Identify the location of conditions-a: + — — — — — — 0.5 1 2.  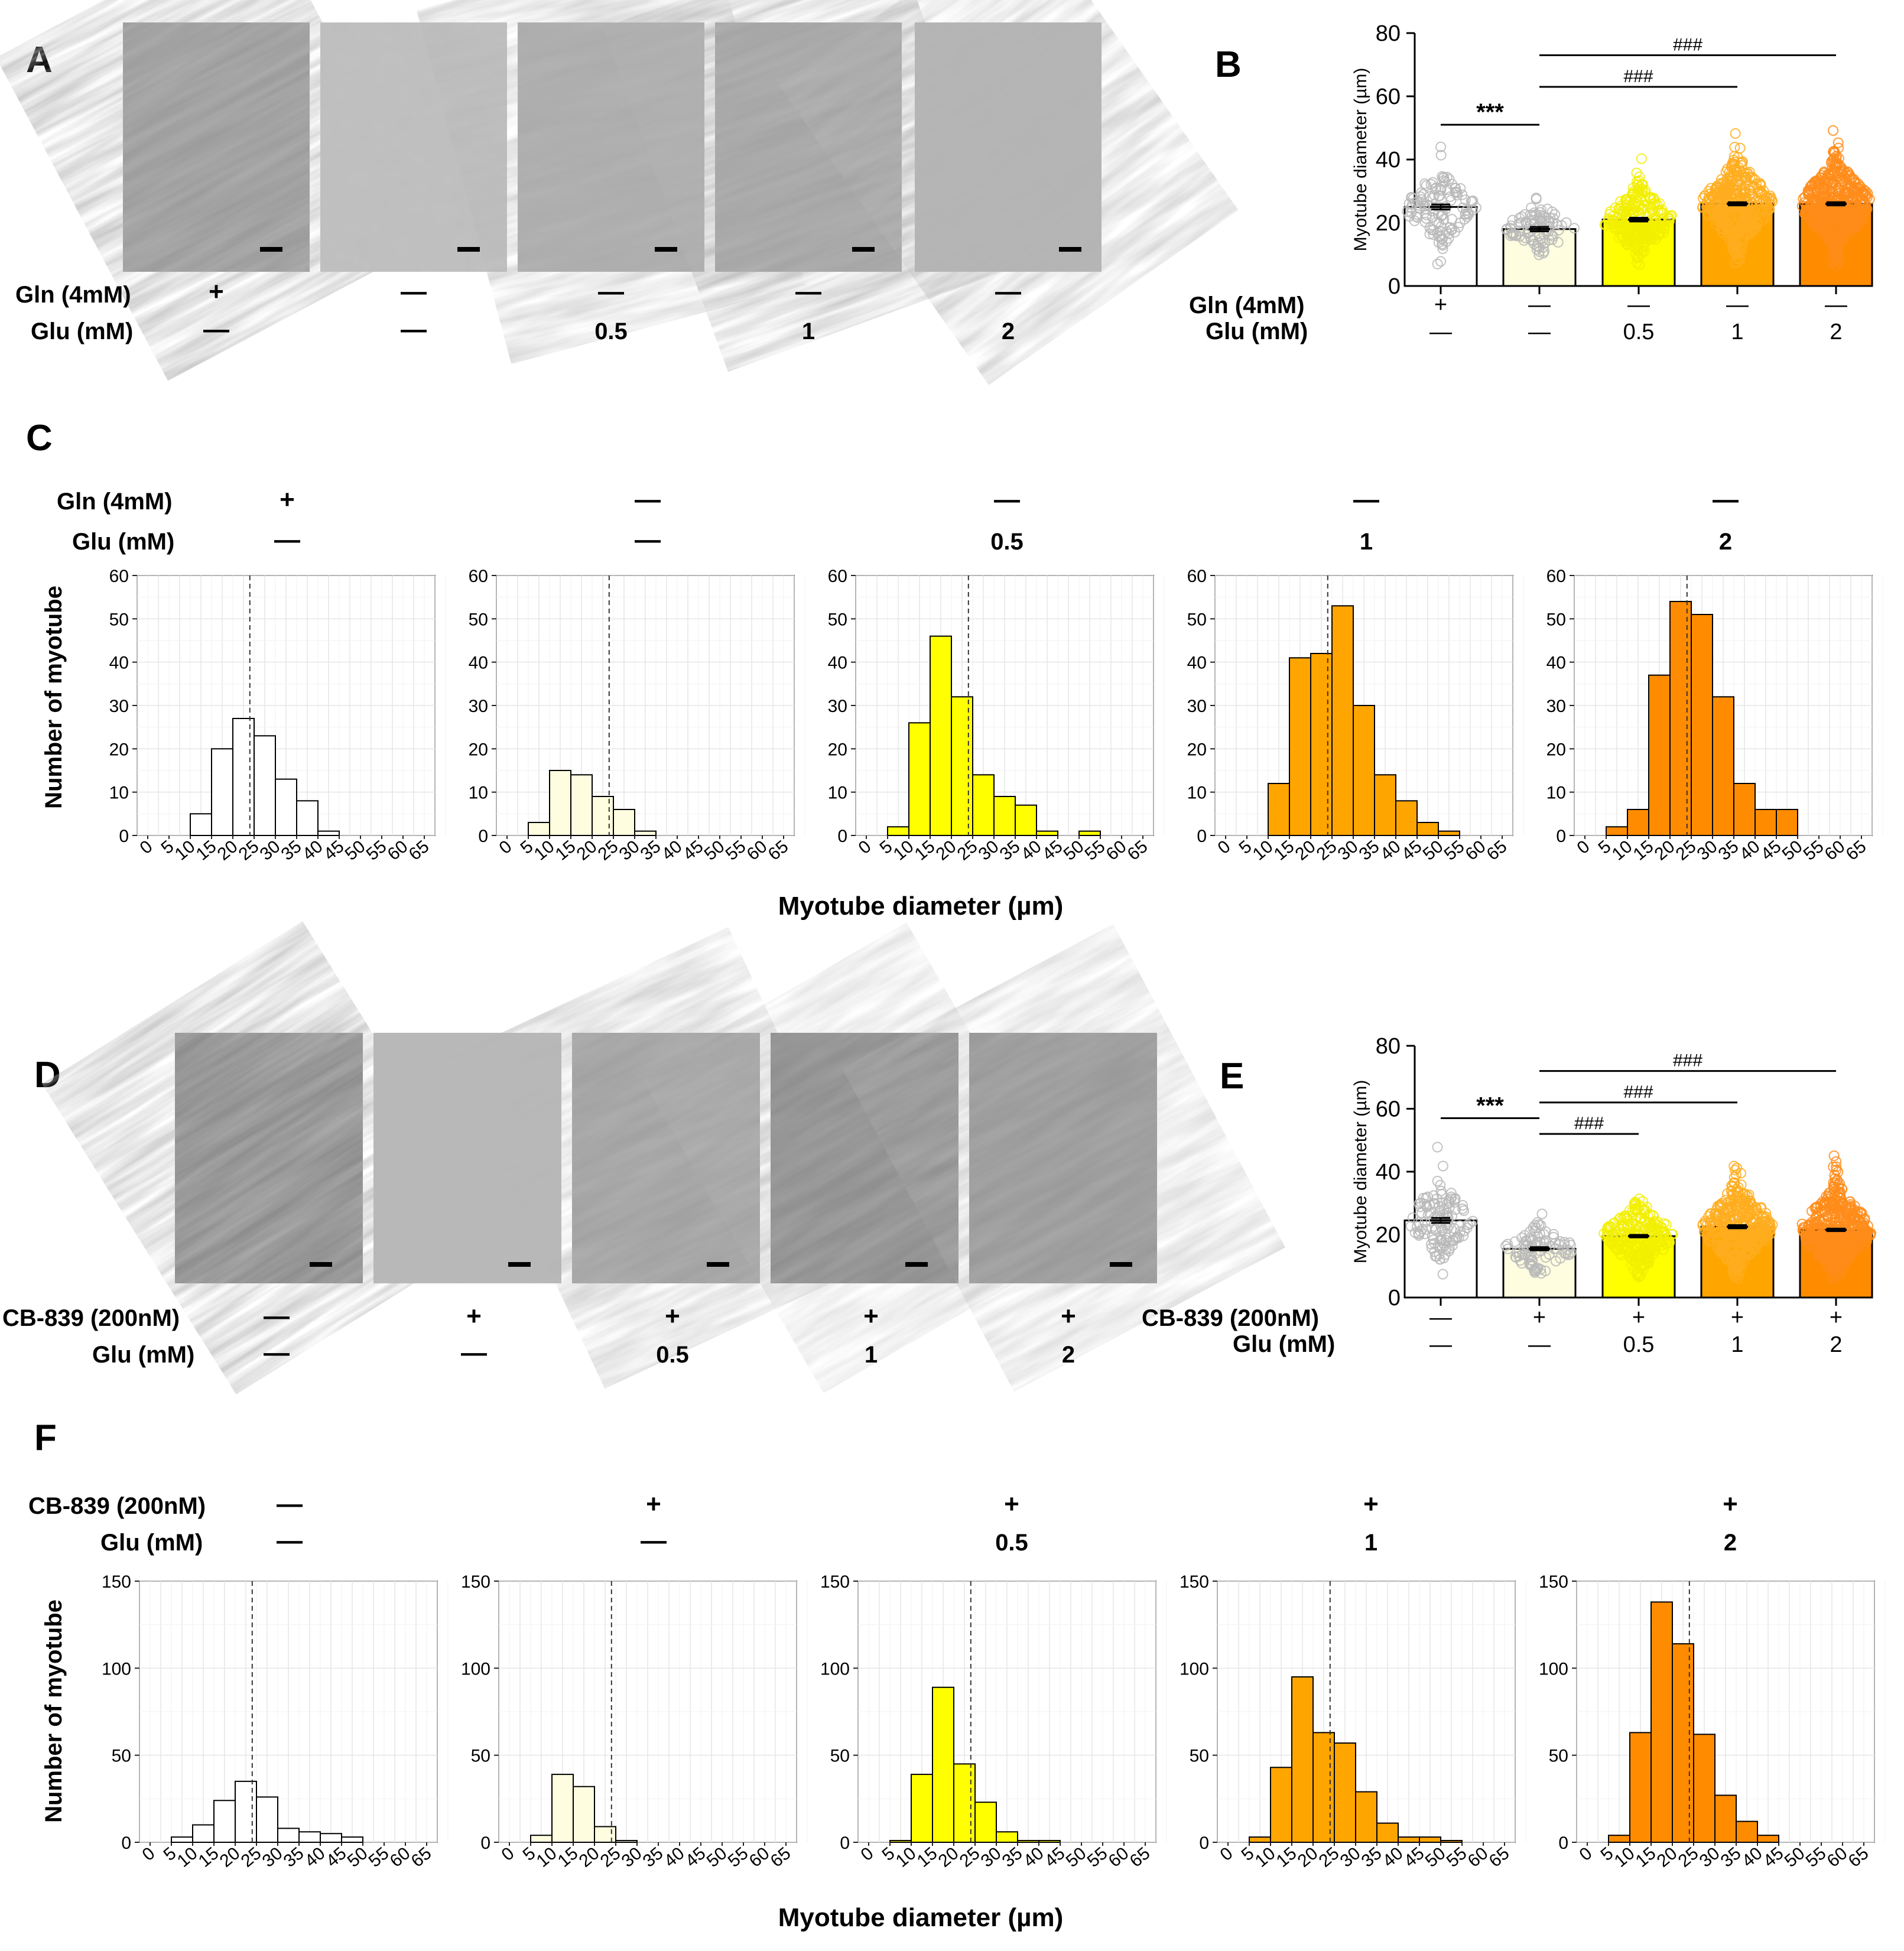
(612, 310).